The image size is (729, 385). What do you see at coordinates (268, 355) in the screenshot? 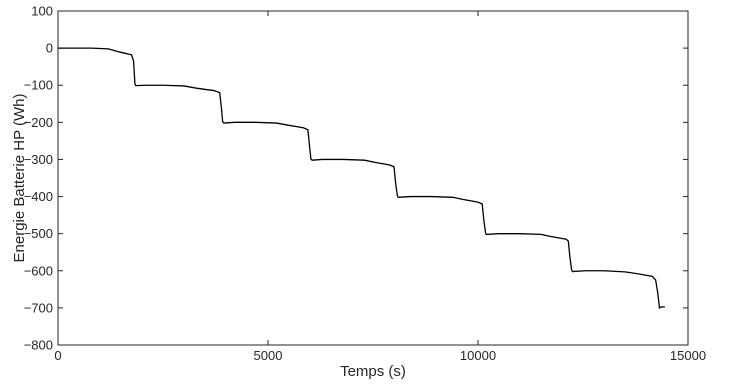
I see `x-tick-label: 5000` at bounding box center [268, 355].